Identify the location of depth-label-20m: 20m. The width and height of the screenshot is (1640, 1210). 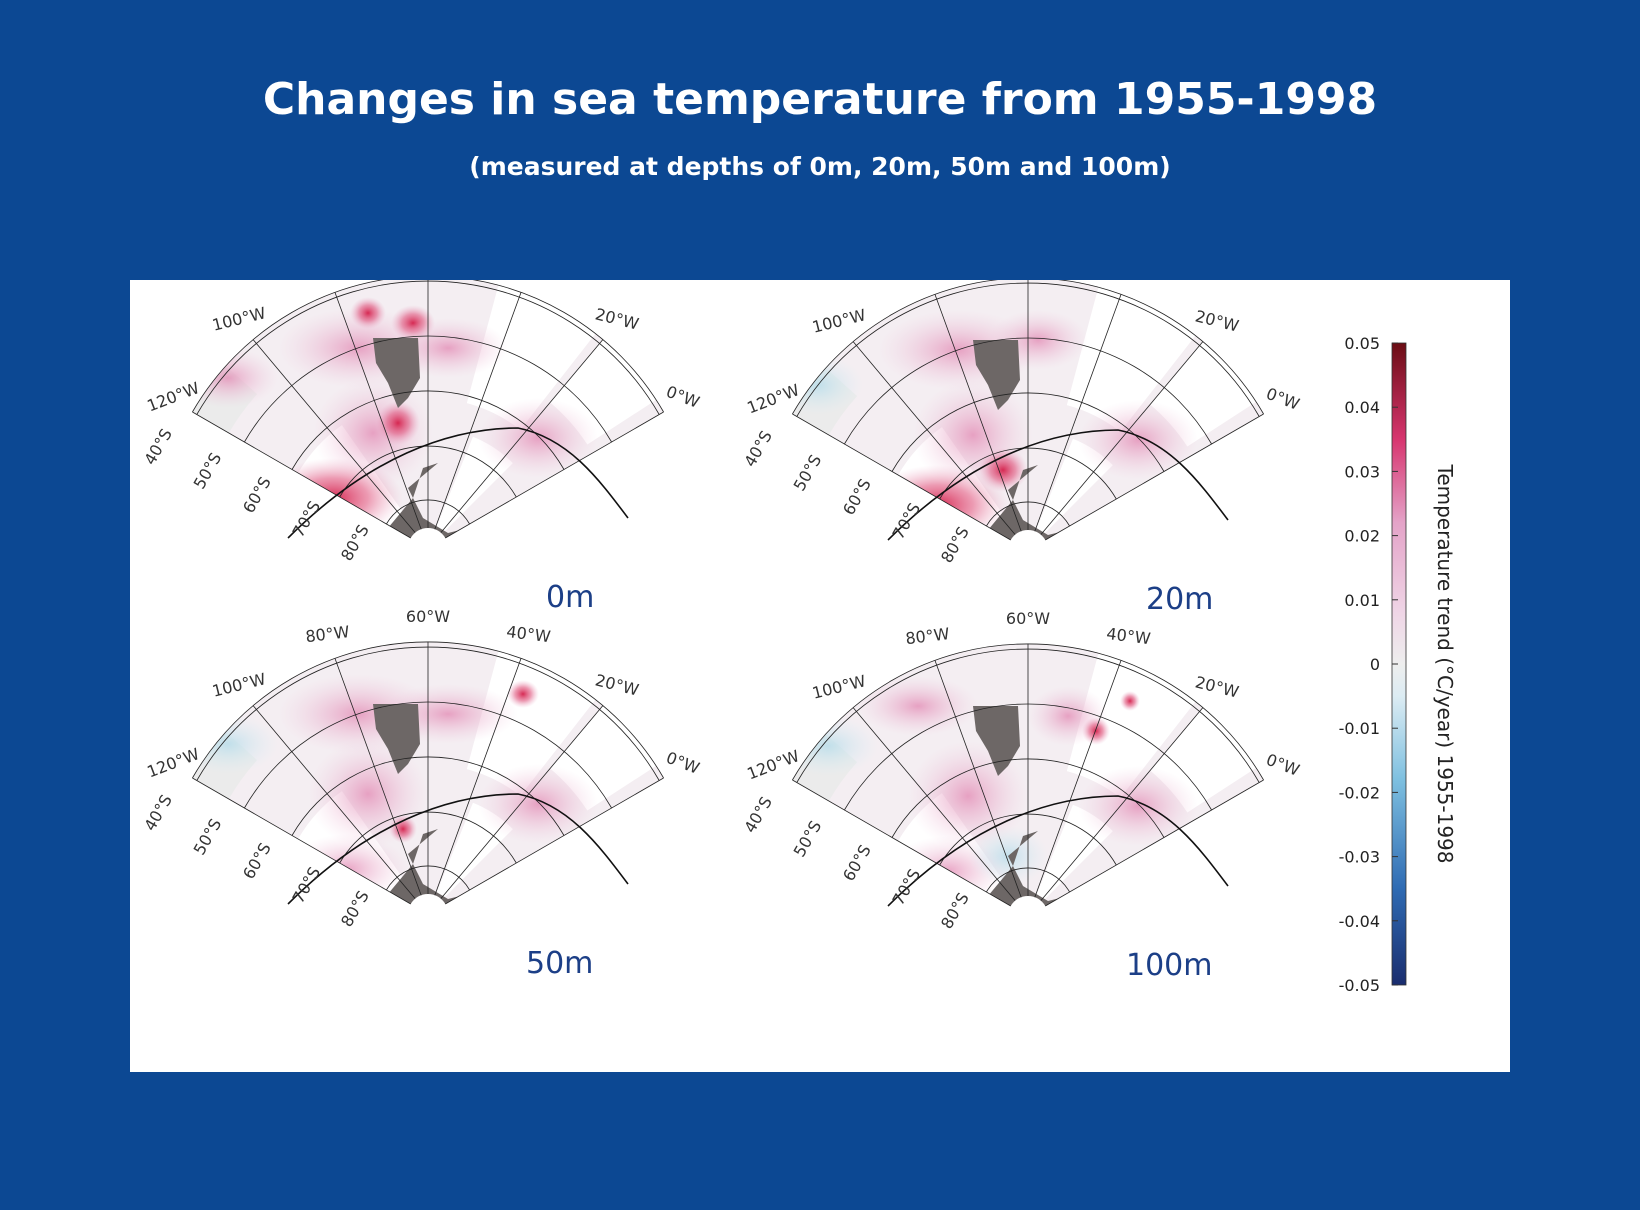
(1179, 599).